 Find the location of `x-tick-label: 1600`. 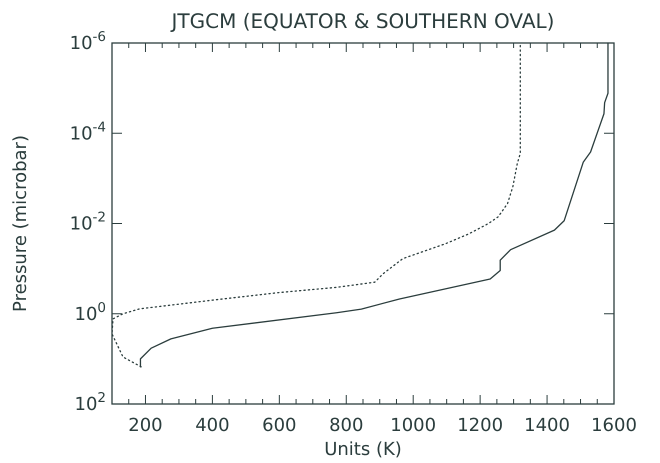

x-tick-label: 1600 is located at coordinates (614, 425).